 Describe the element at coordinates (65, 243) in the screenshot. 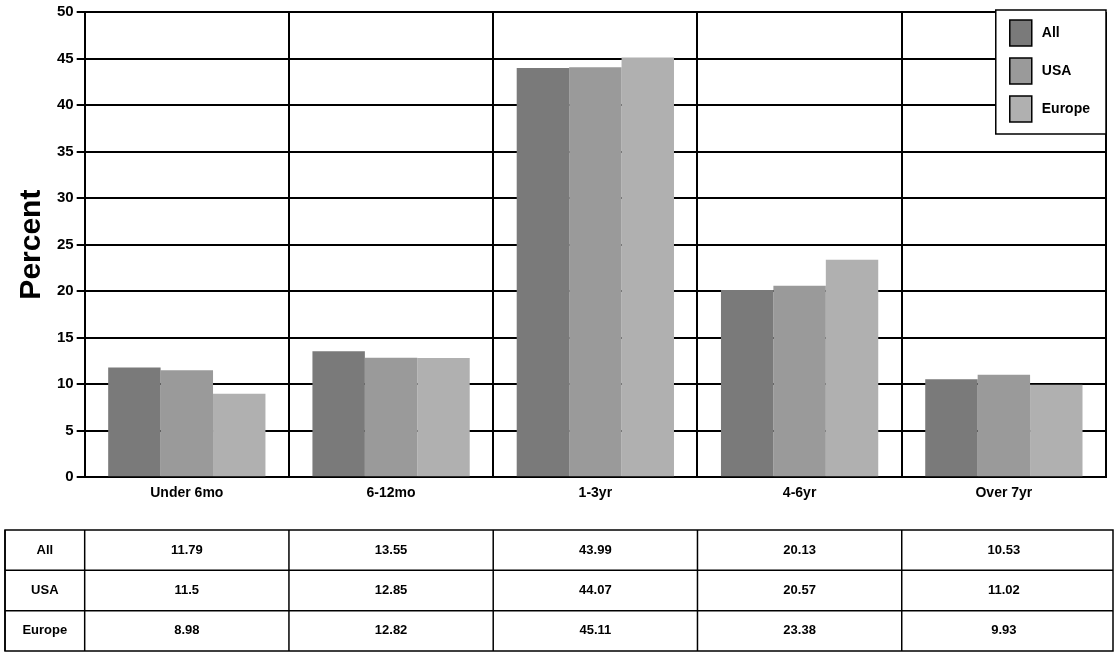

I see `y-tick-label: 25` at that location.